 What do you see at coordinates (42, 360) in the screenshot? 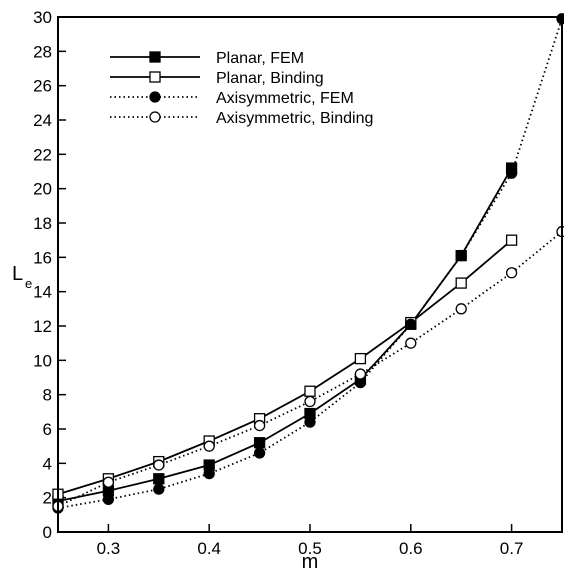
I see `y-tick-label: 10` at bounding box center [42, 360].